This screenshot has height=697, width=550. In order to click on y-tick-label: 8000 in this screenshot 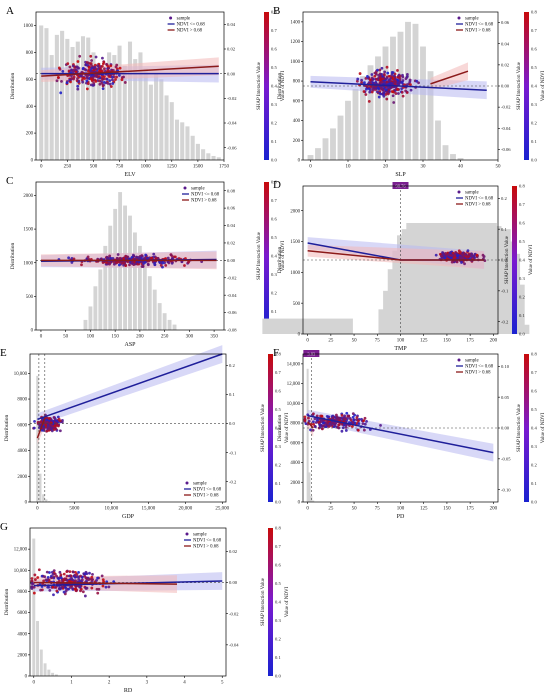, I will do `click(295, 424)`.